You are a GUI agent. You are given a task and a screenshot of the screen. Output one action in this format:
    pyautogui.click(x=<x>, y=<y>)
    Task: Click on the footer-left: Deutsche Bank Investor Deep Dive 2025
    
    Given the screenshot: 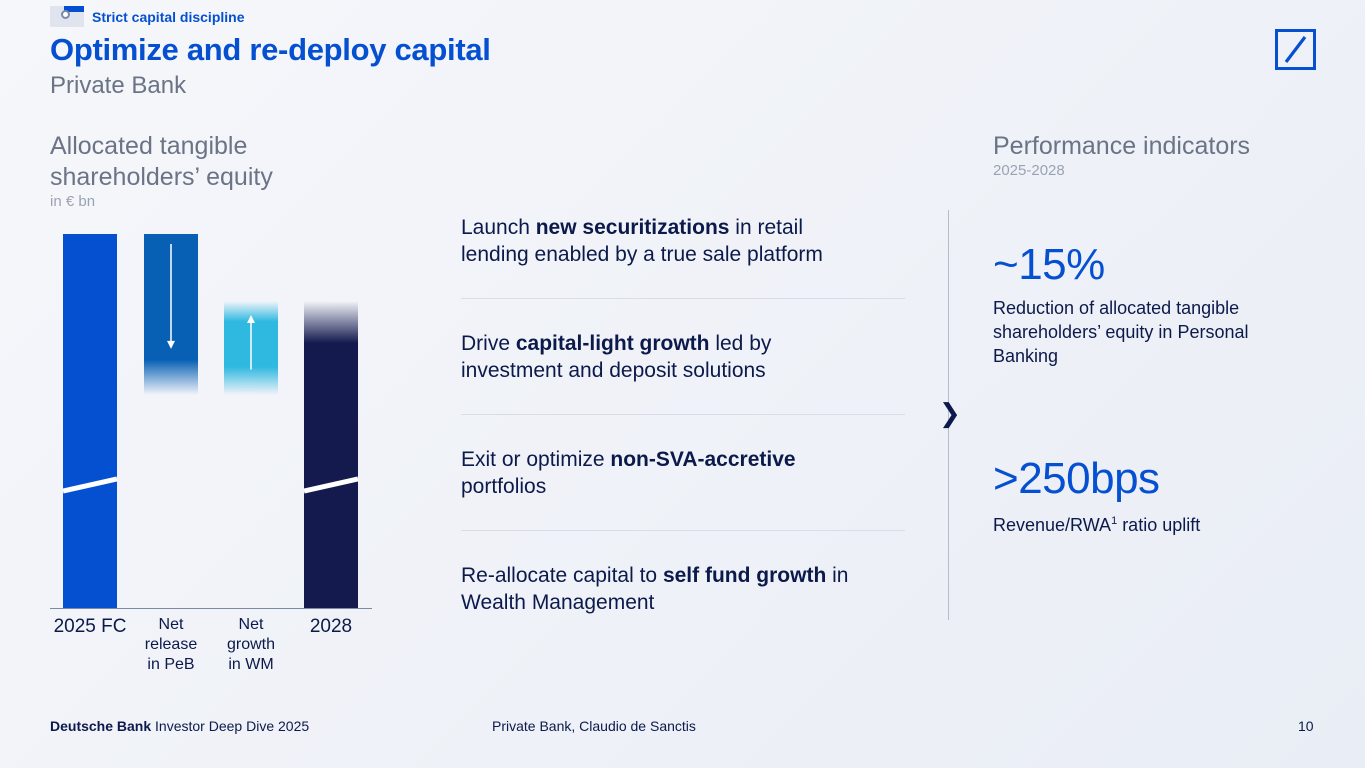 What is the action you would take?
    pyautogui.click(x=179, y=726)
    